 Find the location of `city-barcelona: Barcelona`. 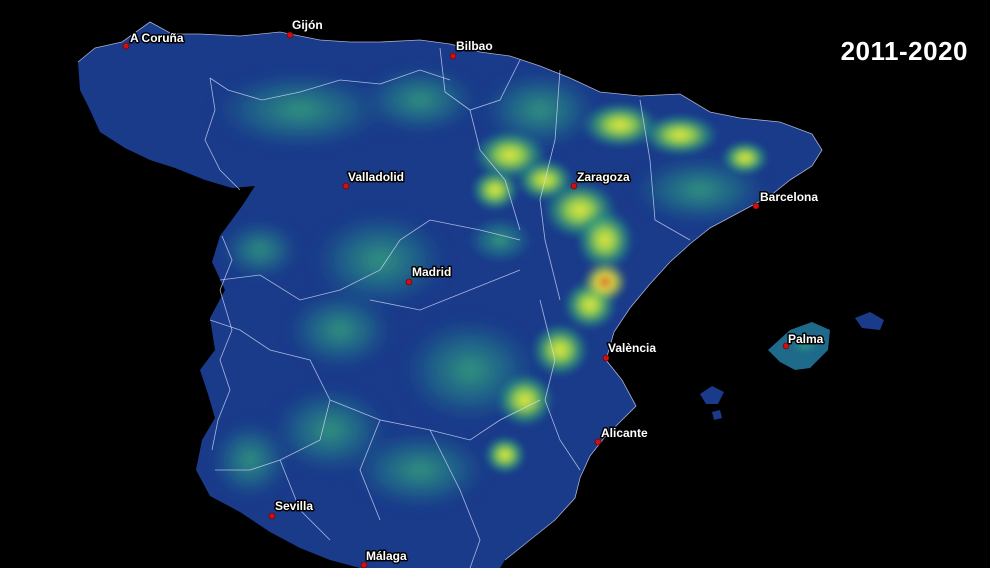

city-barcelona: Barcelona is located at coordinates (786, 199).